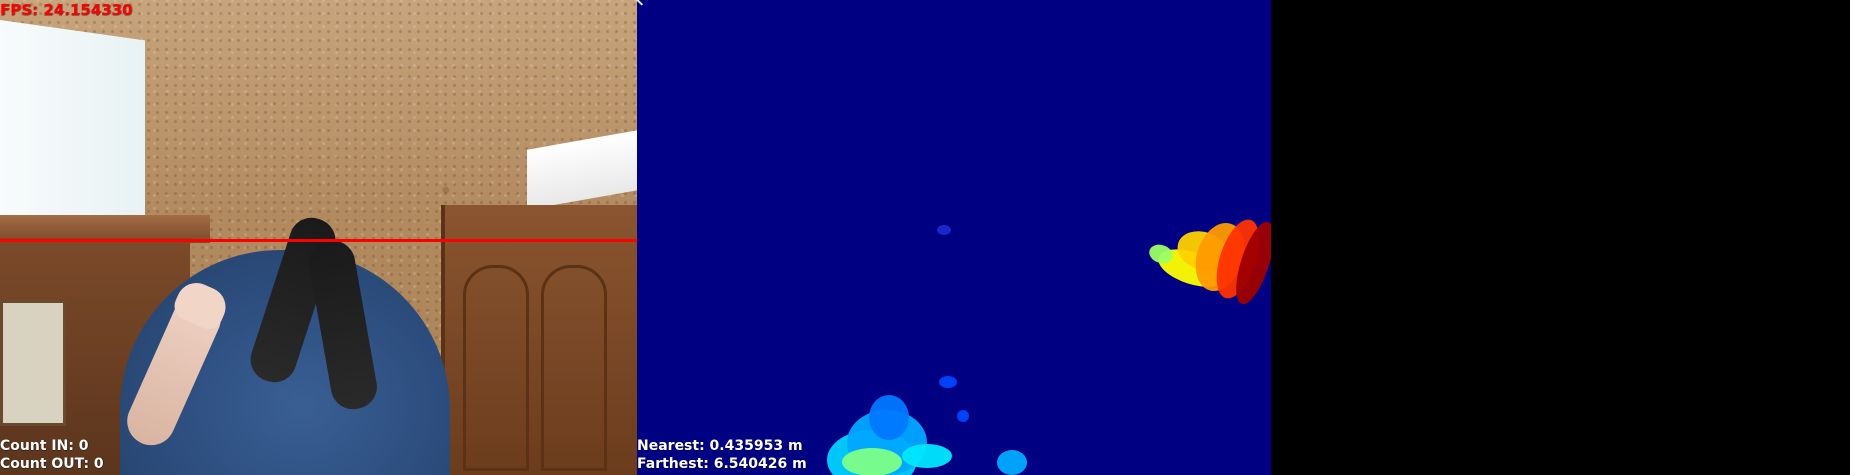 Image resolution: width=1850 pixels, height=475 pixels. I want to click on fps-label: FPS: 24.154330, so click(66, 10).